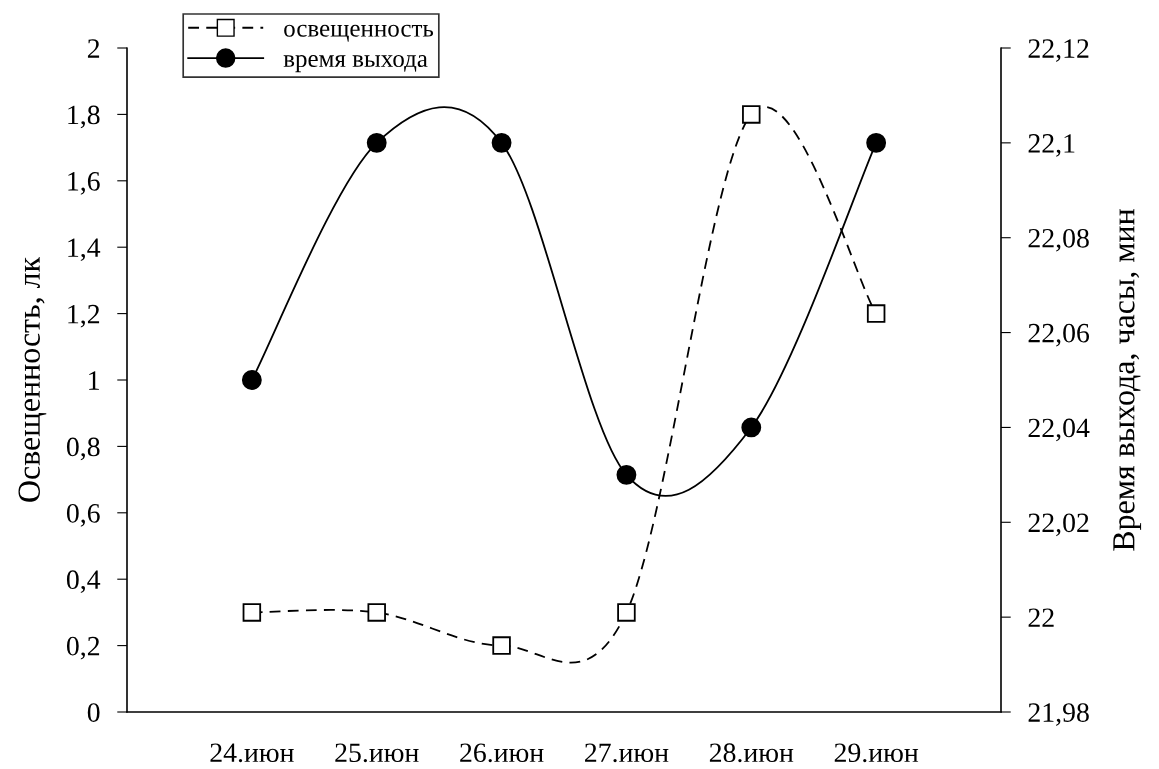 The image size is (1159, 769). Describe the element at coordinates (93, 48) in the screenshot. I see `y-tick-label: 2` at that location.